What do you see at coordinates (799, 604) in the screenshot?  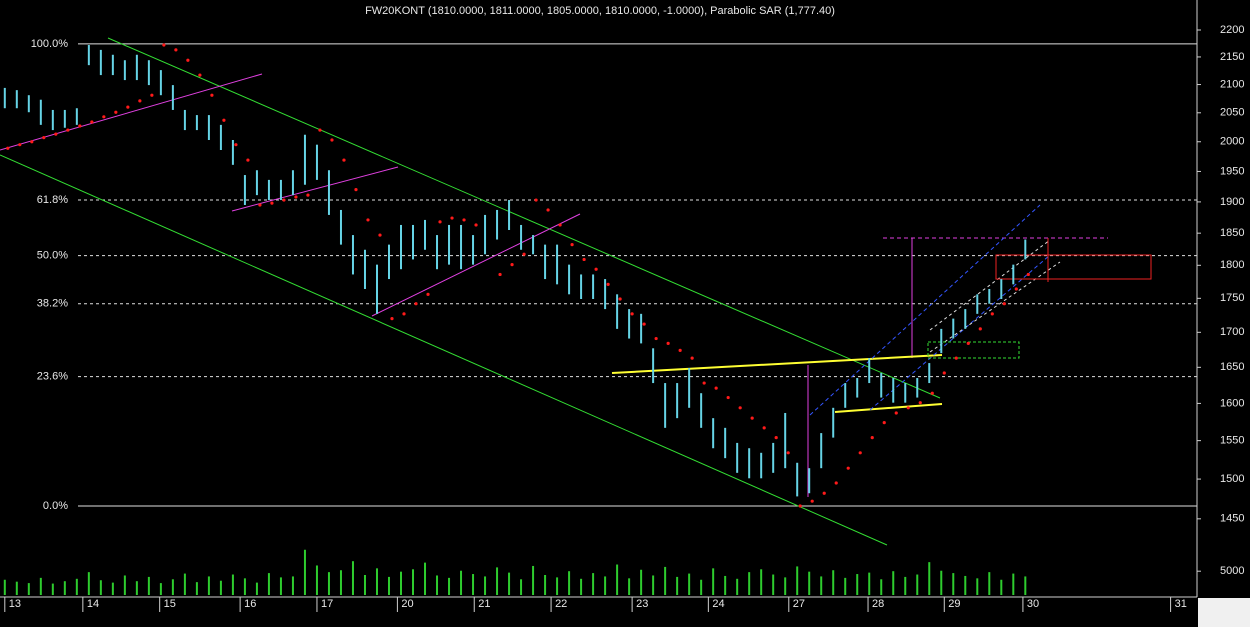 I see `x-tick-label: 27` at bounding box center [799, 604].